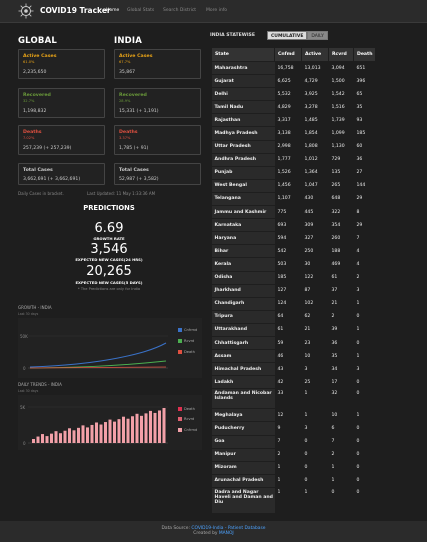 This screenshot has width=427, height=542. I want to click on card-value: 3,662,691 (+ 3,662,691), so click(52, 179).